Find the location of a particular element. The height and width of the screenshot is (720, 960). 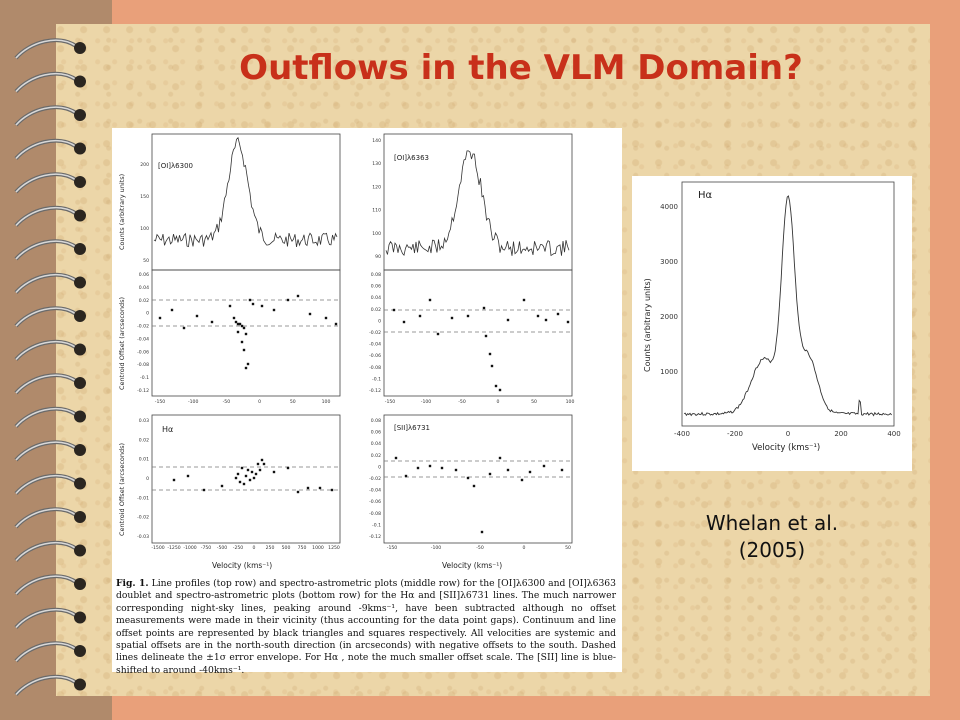

x-tick-label: -750 is located at coordinates (206, 548).